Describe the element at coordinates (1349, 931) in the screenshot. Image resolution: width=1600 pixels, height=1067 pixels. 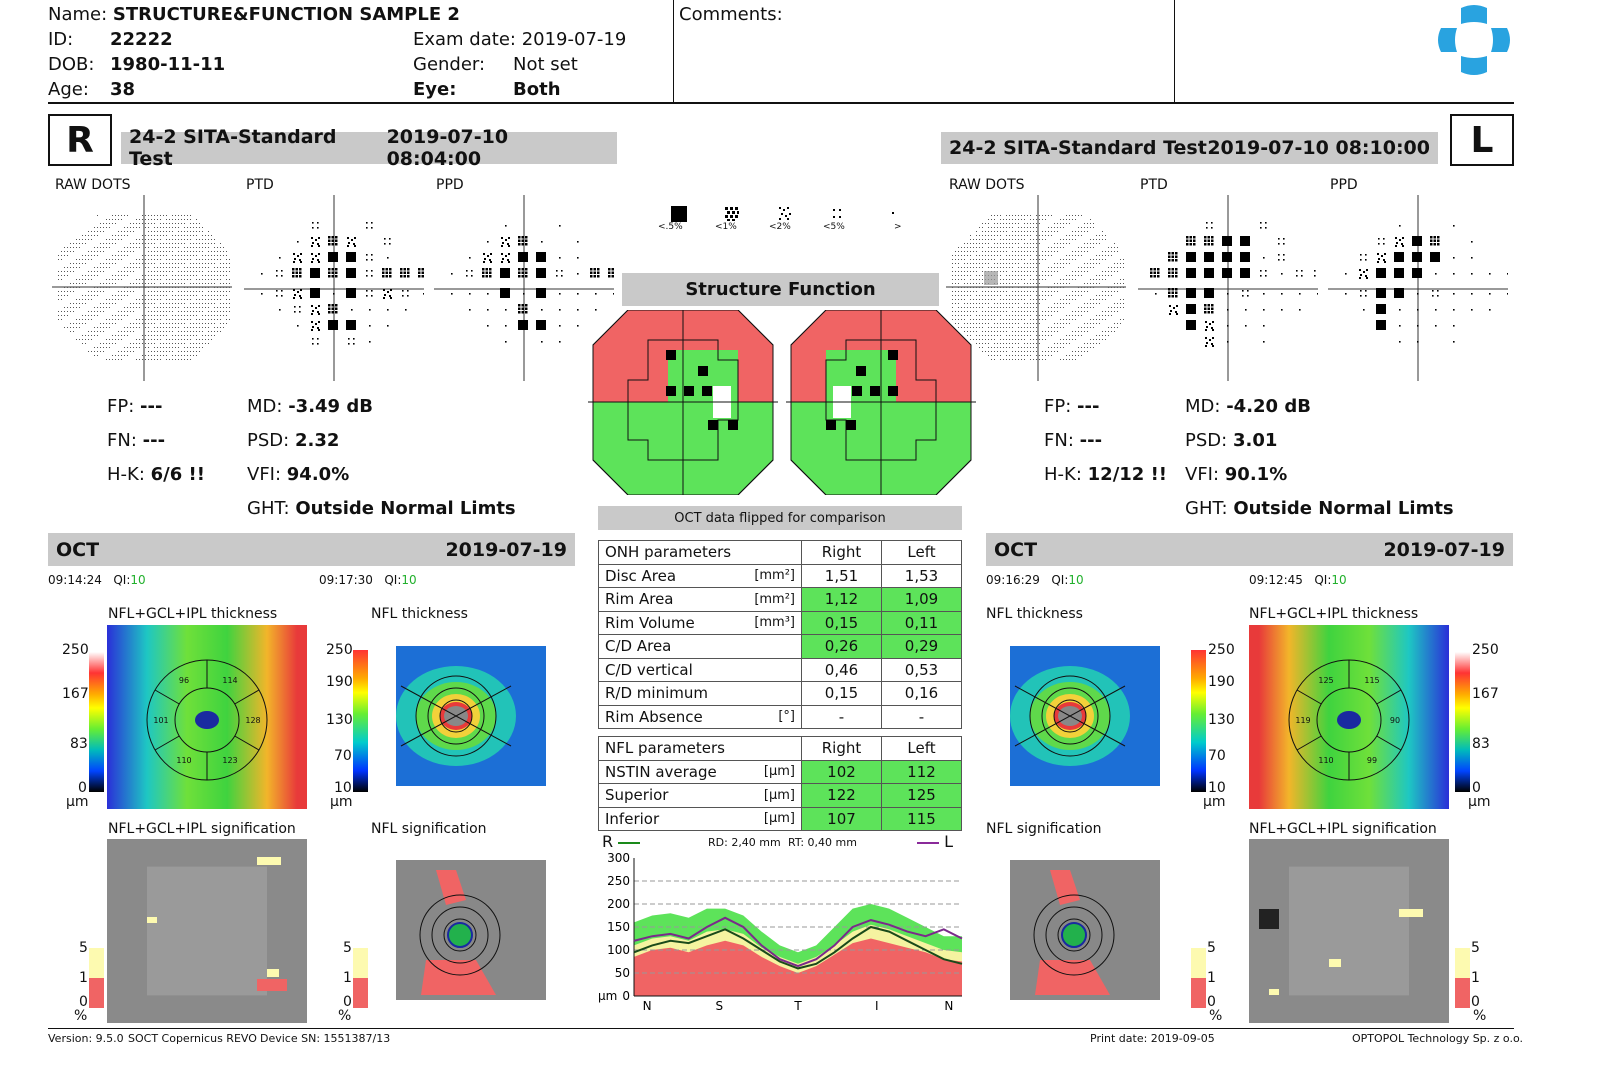
I see `left-gcl-signification-map` at that location.